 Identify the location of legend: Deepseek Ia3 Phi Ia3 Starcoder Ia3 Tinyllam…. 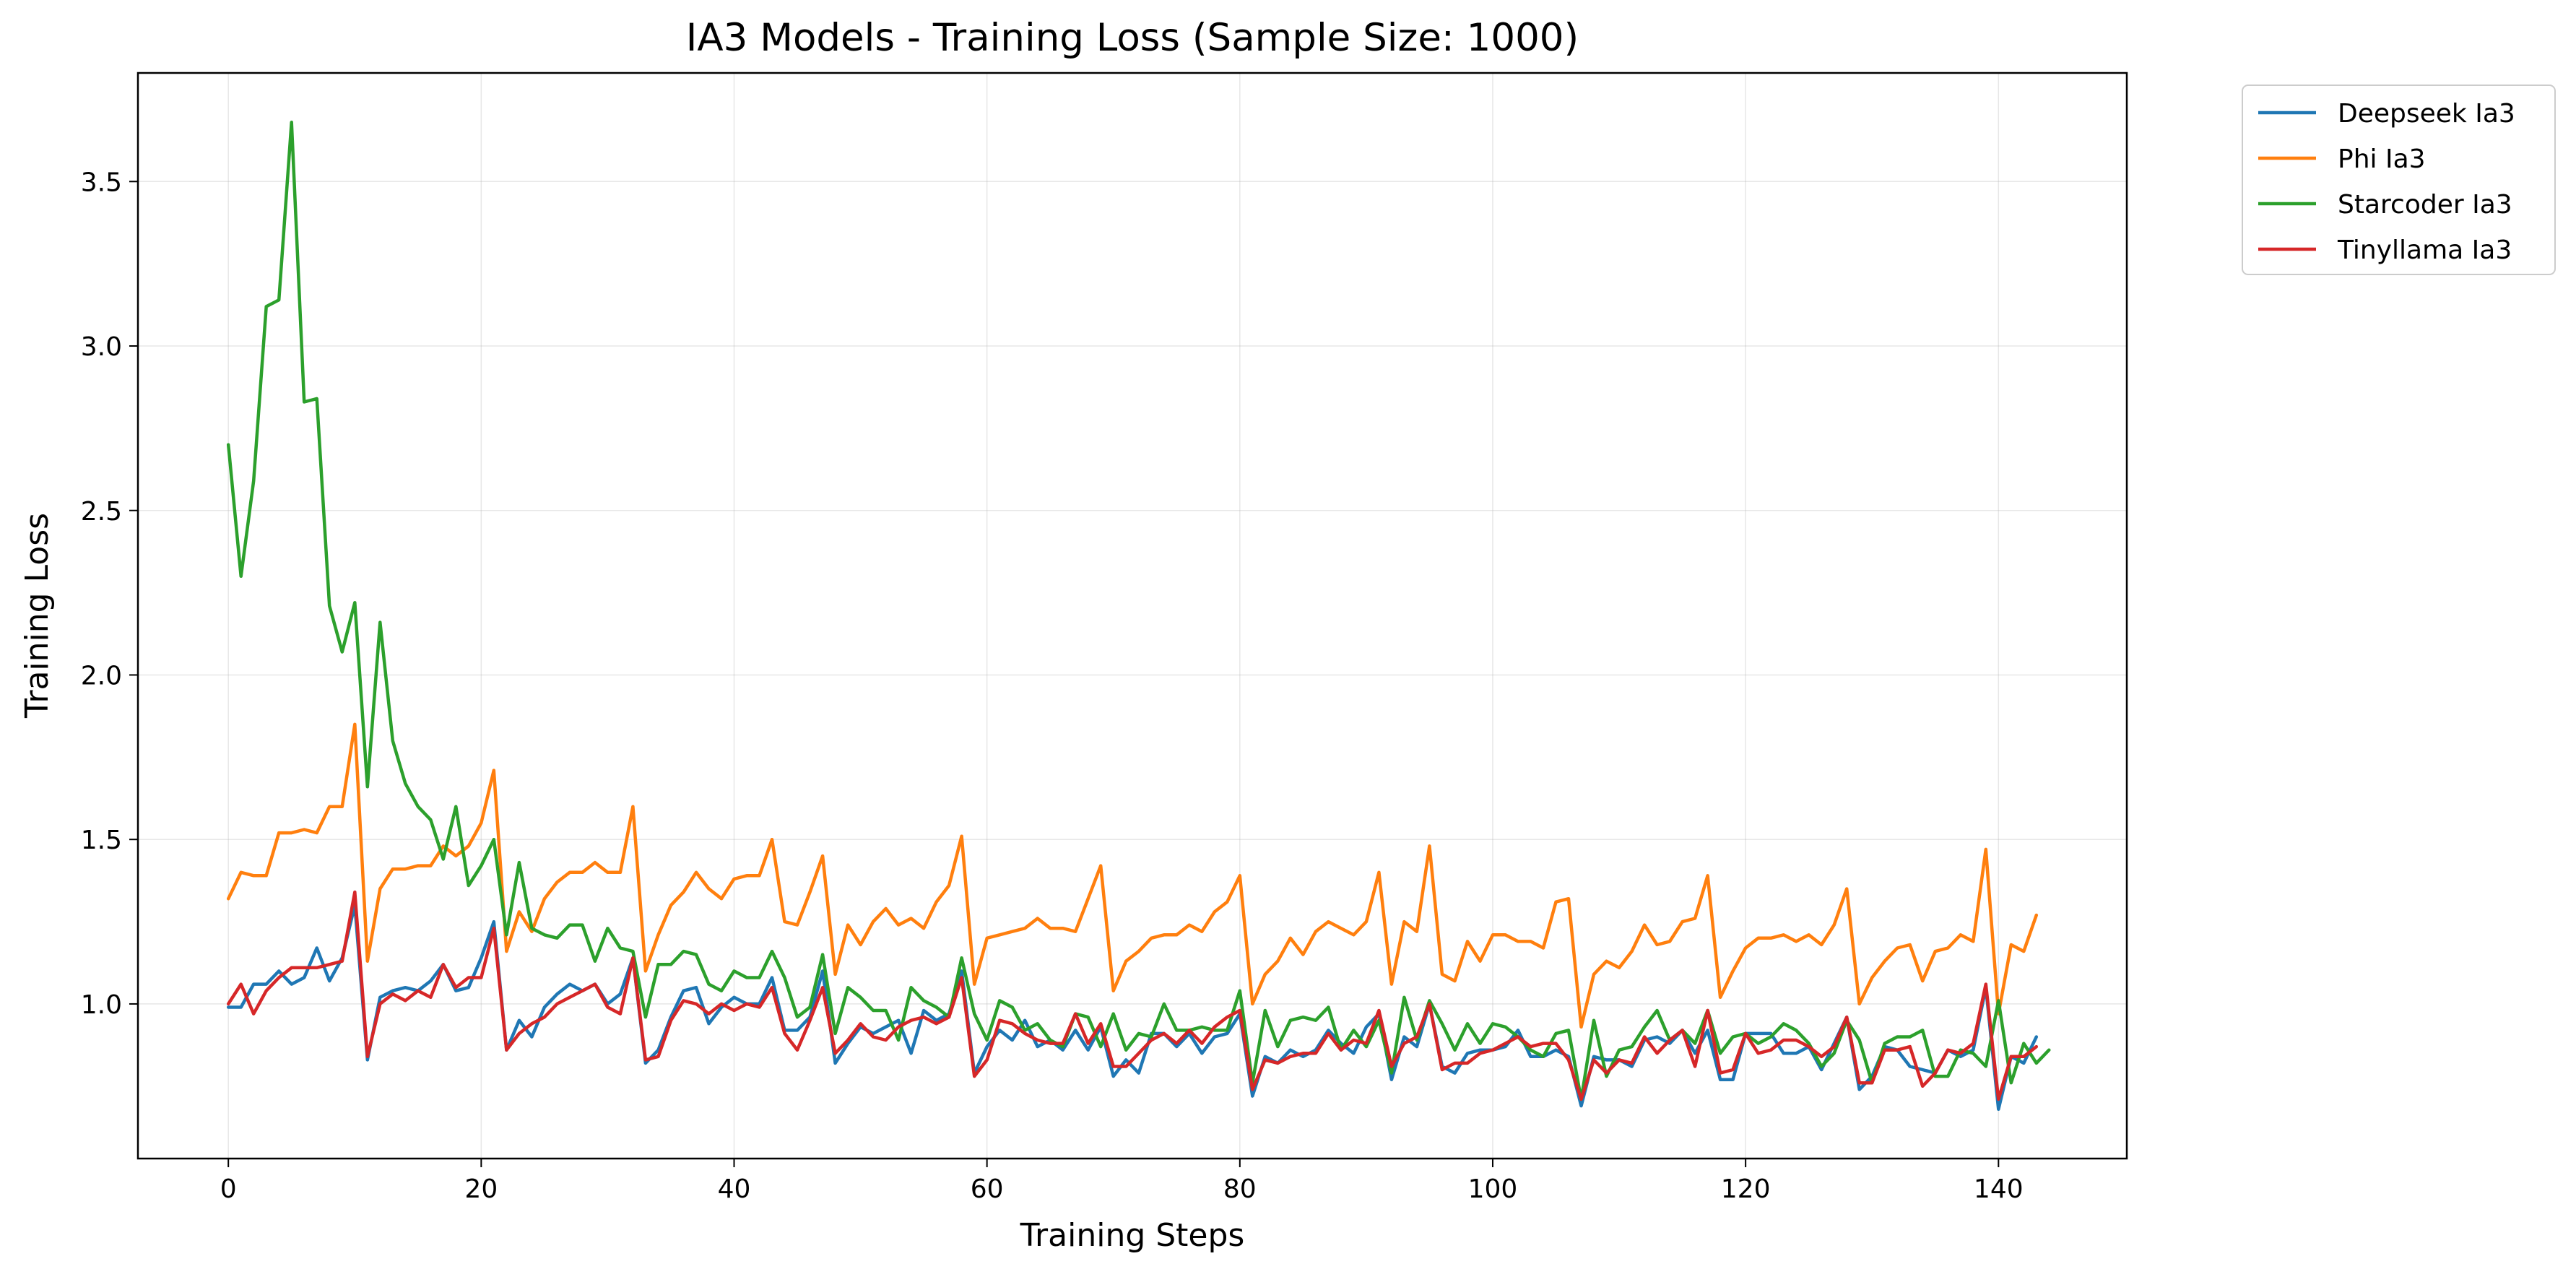
(2399, 180).